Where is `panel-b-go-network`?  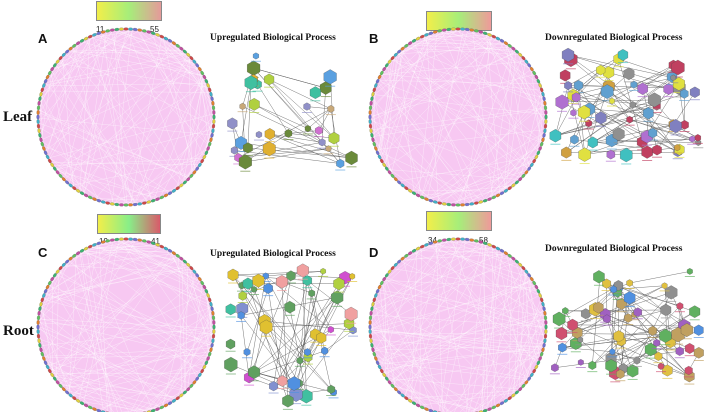 panel-b-go-network is located at coordinates (626, 106).